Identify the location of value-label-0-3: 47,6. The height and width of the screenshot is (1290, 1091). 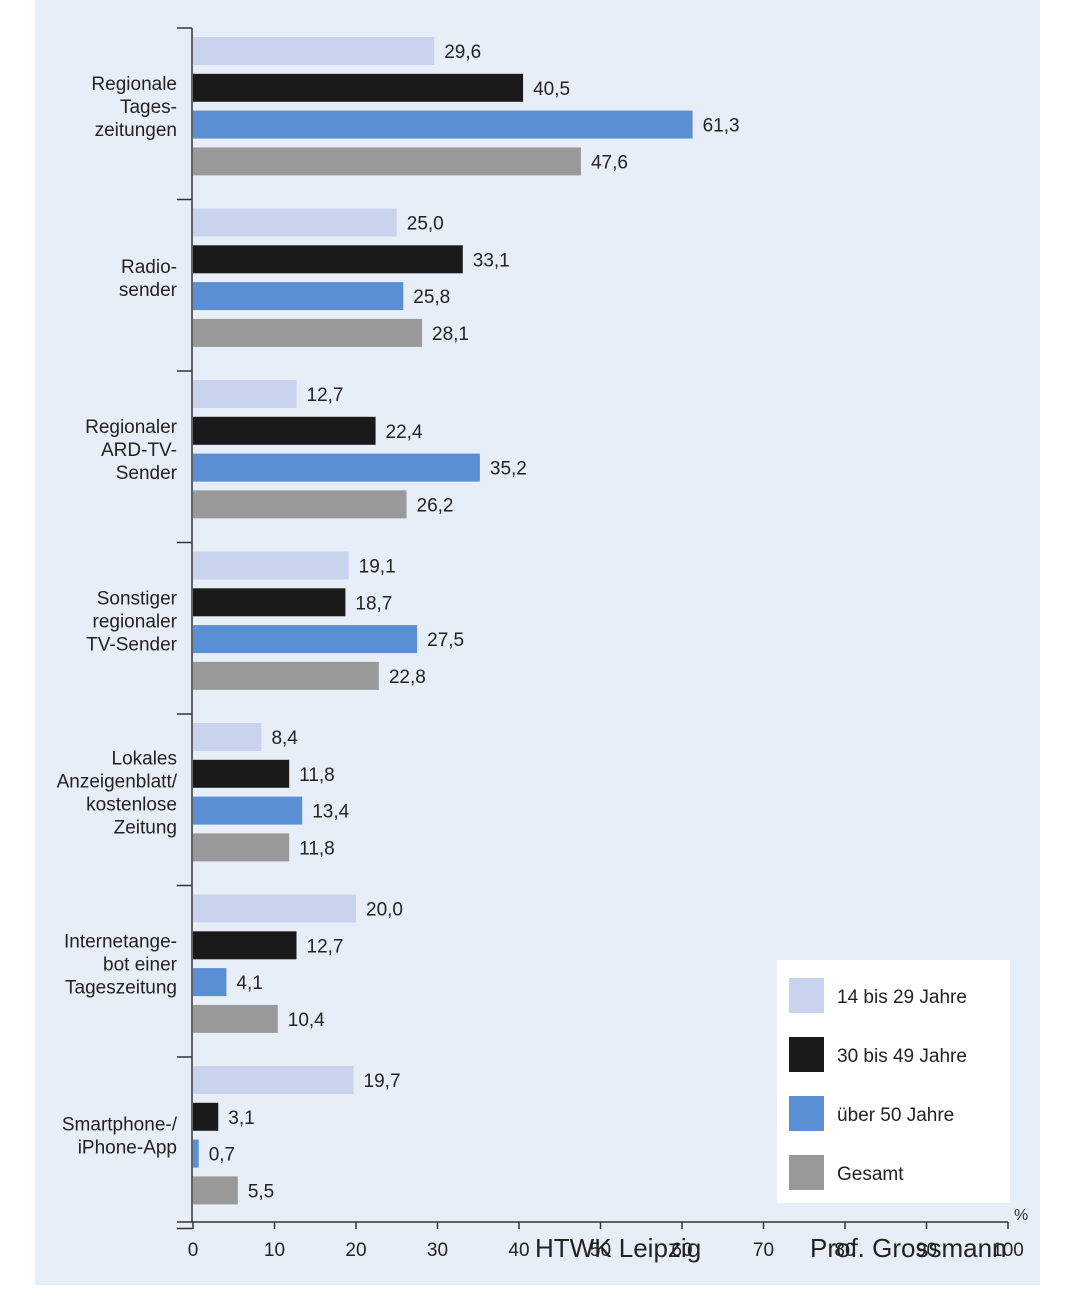
(609, 162).